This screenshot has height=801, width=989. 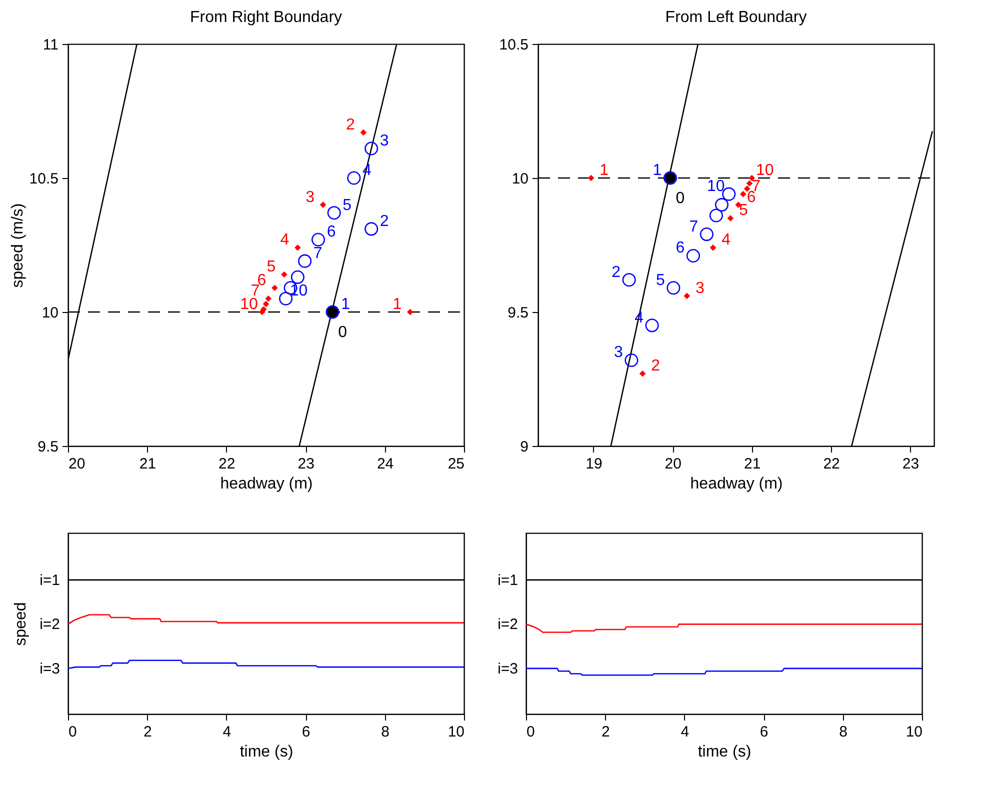 What do you see at coordinates (50, 45) in the screenshot?
I see `y-tick-label: 11` at bounding box center [50, 45].